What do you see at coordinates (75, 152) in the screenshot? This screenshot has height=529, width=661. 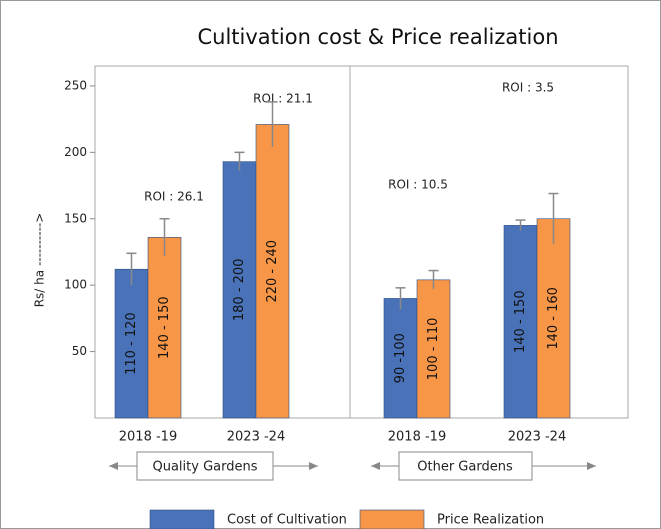 I see `y-tick-label: 200` at bounding box center [75, 152].